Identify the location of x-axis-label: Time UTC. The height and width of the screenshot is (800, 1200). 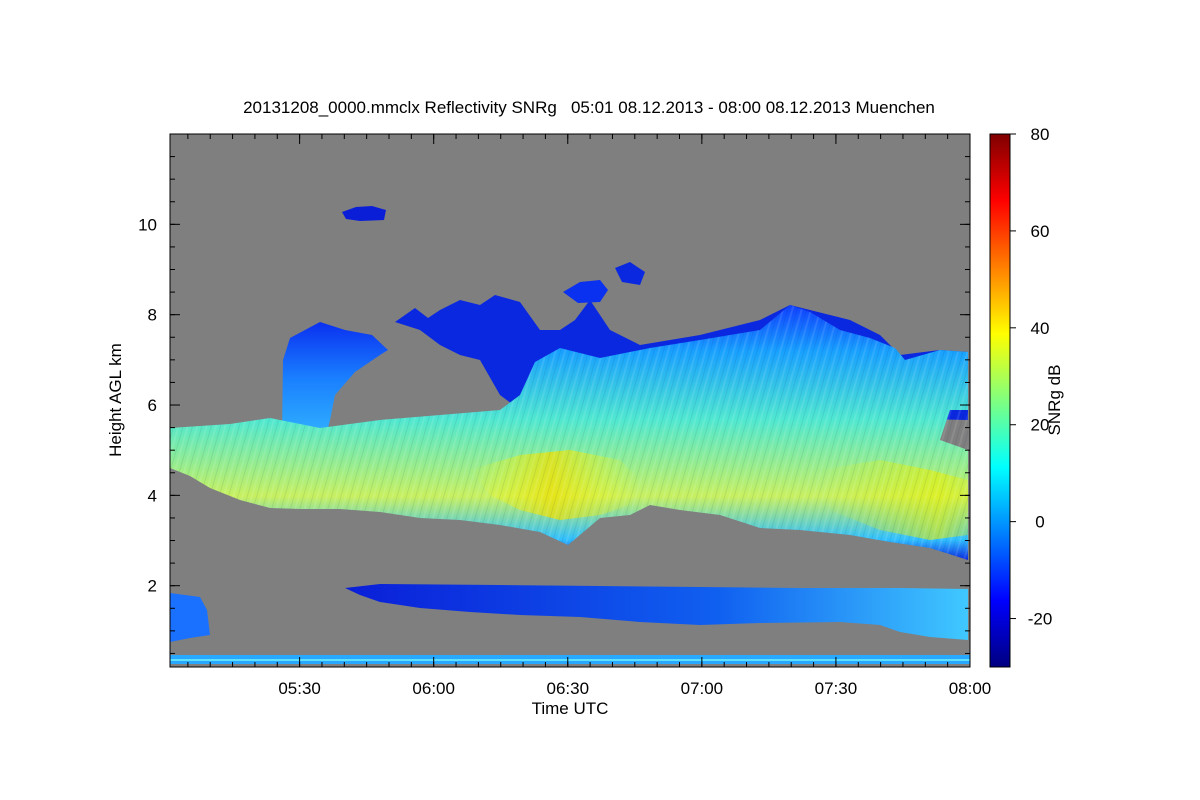
(570, 708).